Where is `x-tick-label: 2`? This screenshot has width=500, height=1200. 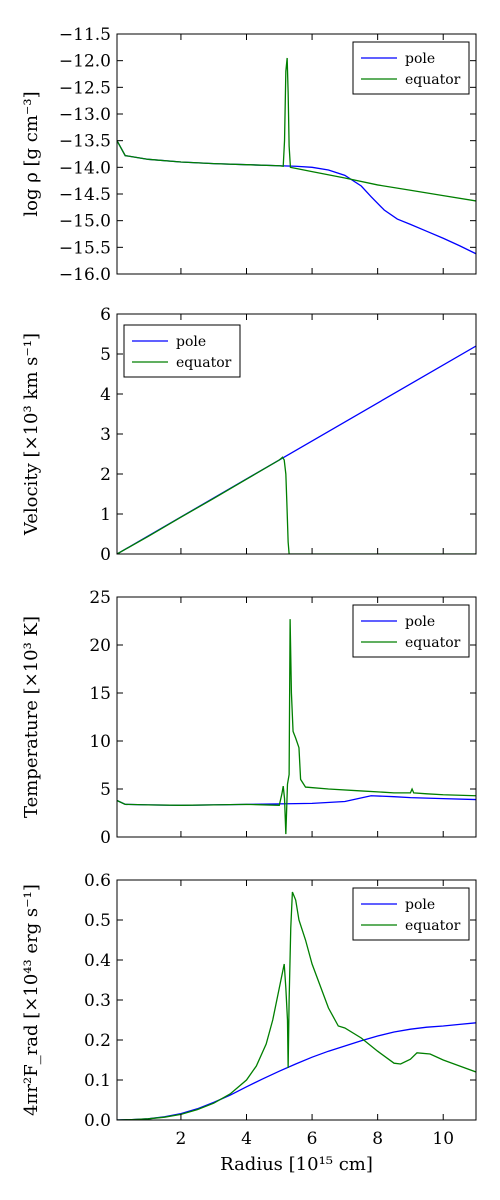 x-tick-label: 2 is located at coordinates (181, 1139).